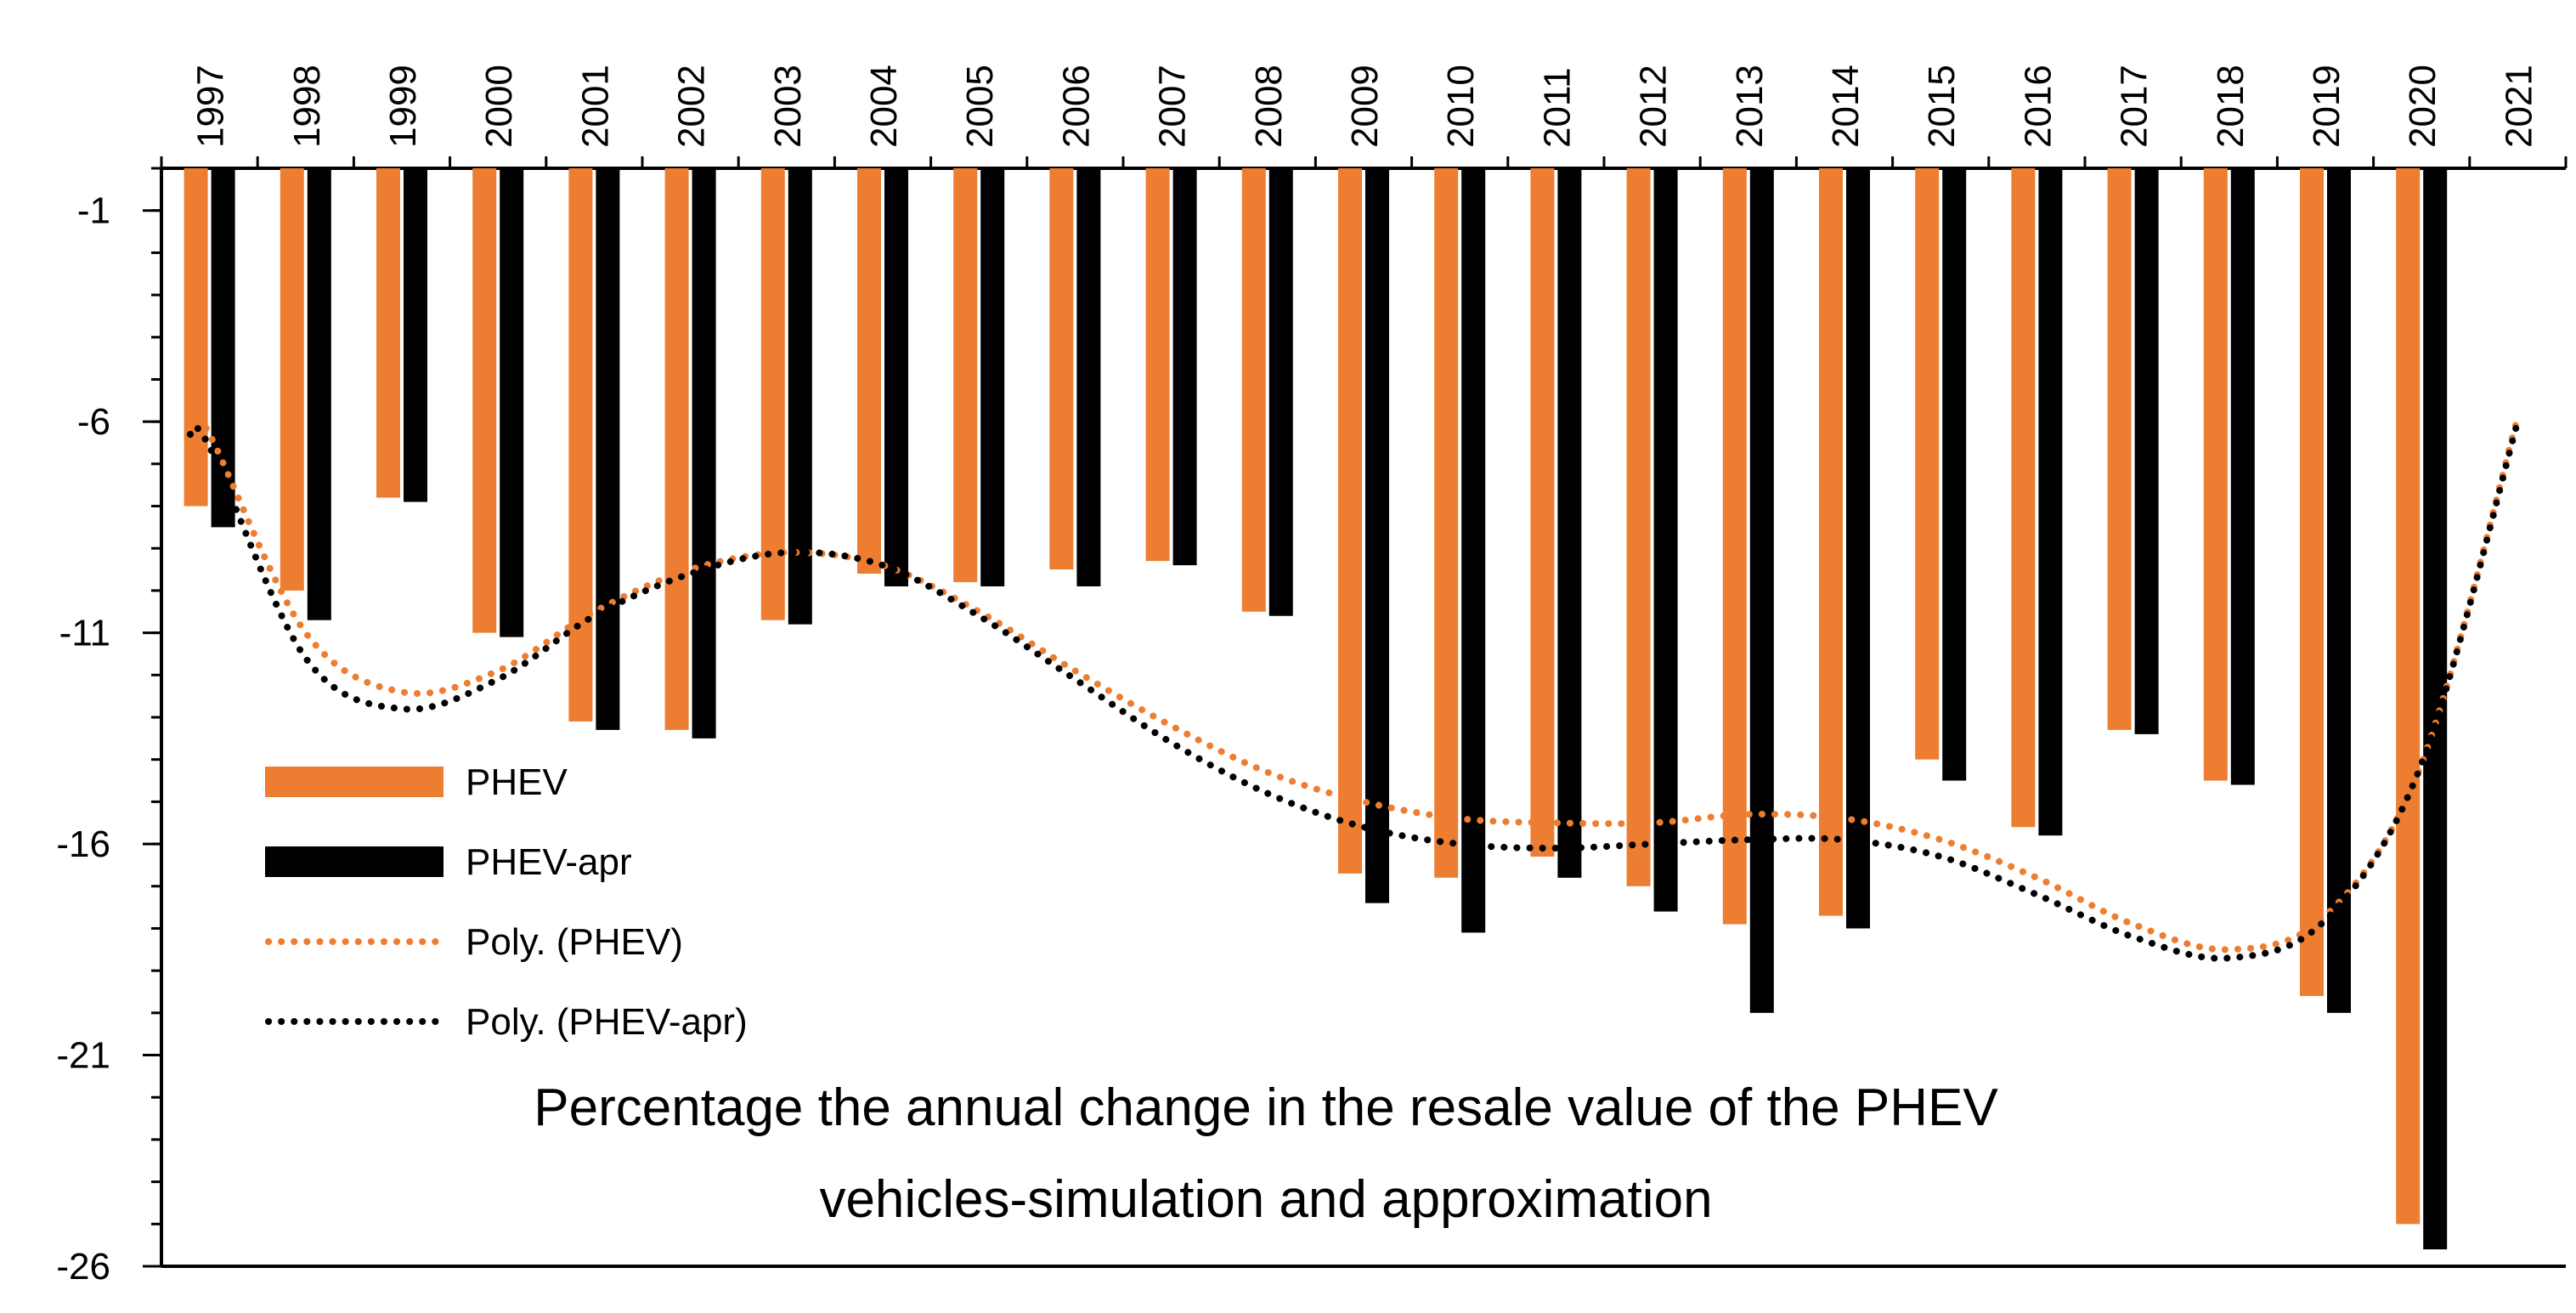  I want to click on legend-label: PHEV, so click(517, 782).